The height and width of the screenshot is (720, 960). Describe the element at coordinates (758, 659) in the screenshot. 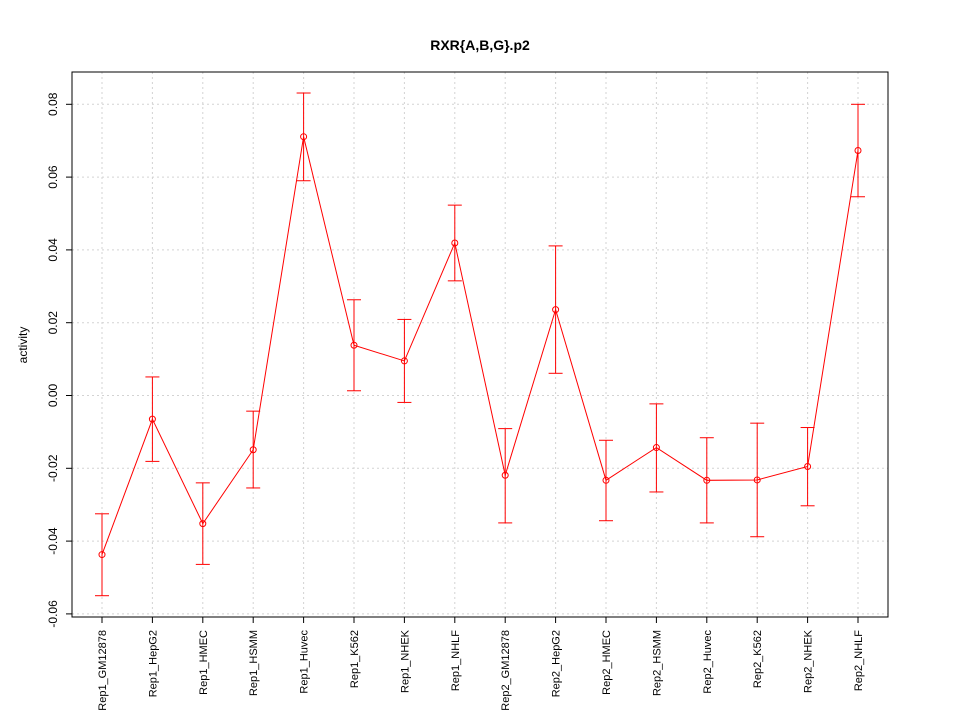

I see `x-tick-label: Rep2_K562` at that location.